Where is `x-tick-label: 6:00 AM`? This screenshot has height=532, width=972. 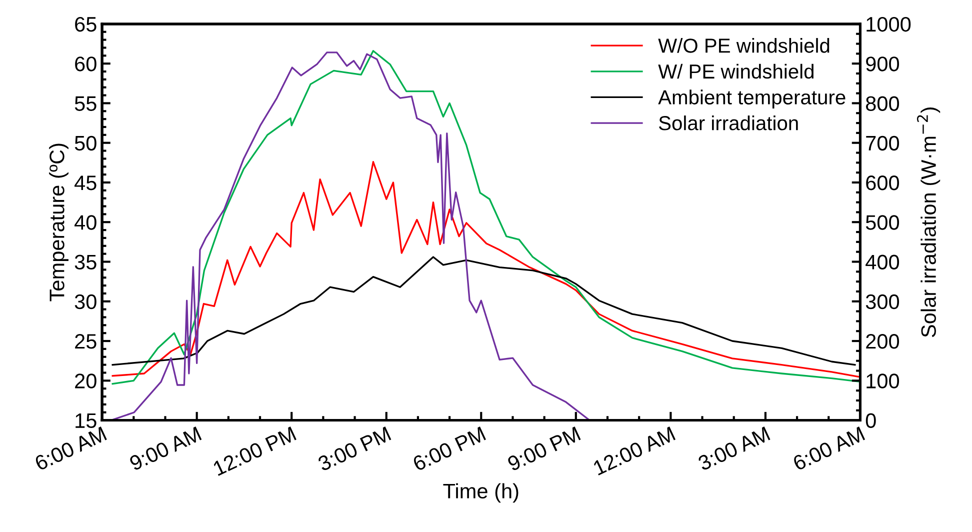 x-tick-label: 6:00 AM is located at coordinates (829, 448).